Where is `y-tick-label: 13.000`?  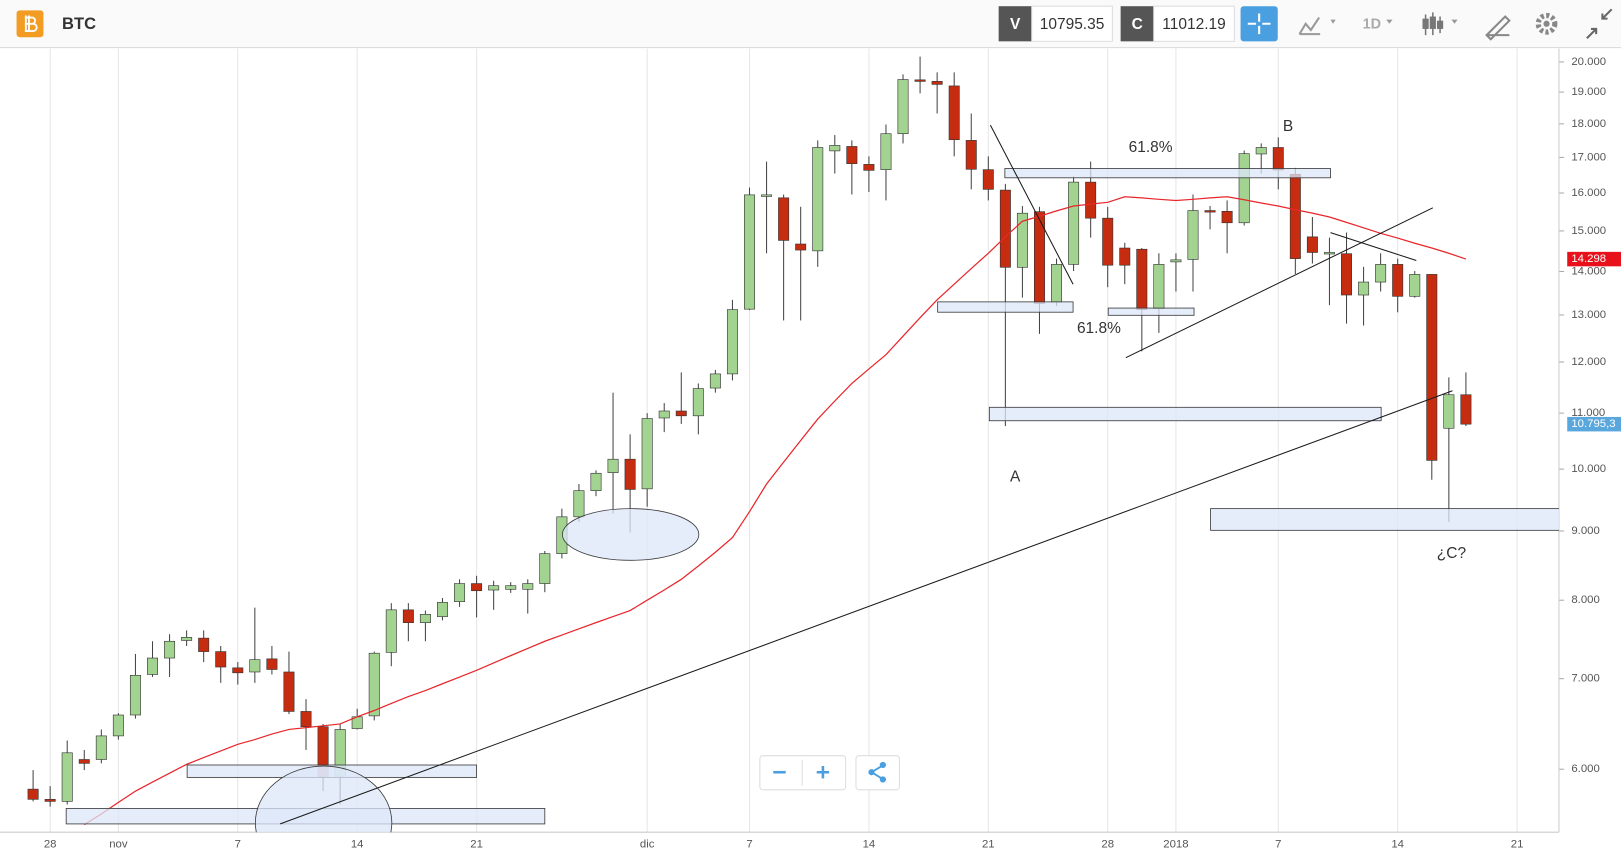
y-tick-label: 13.000 is located at coordinates (1588, 315).